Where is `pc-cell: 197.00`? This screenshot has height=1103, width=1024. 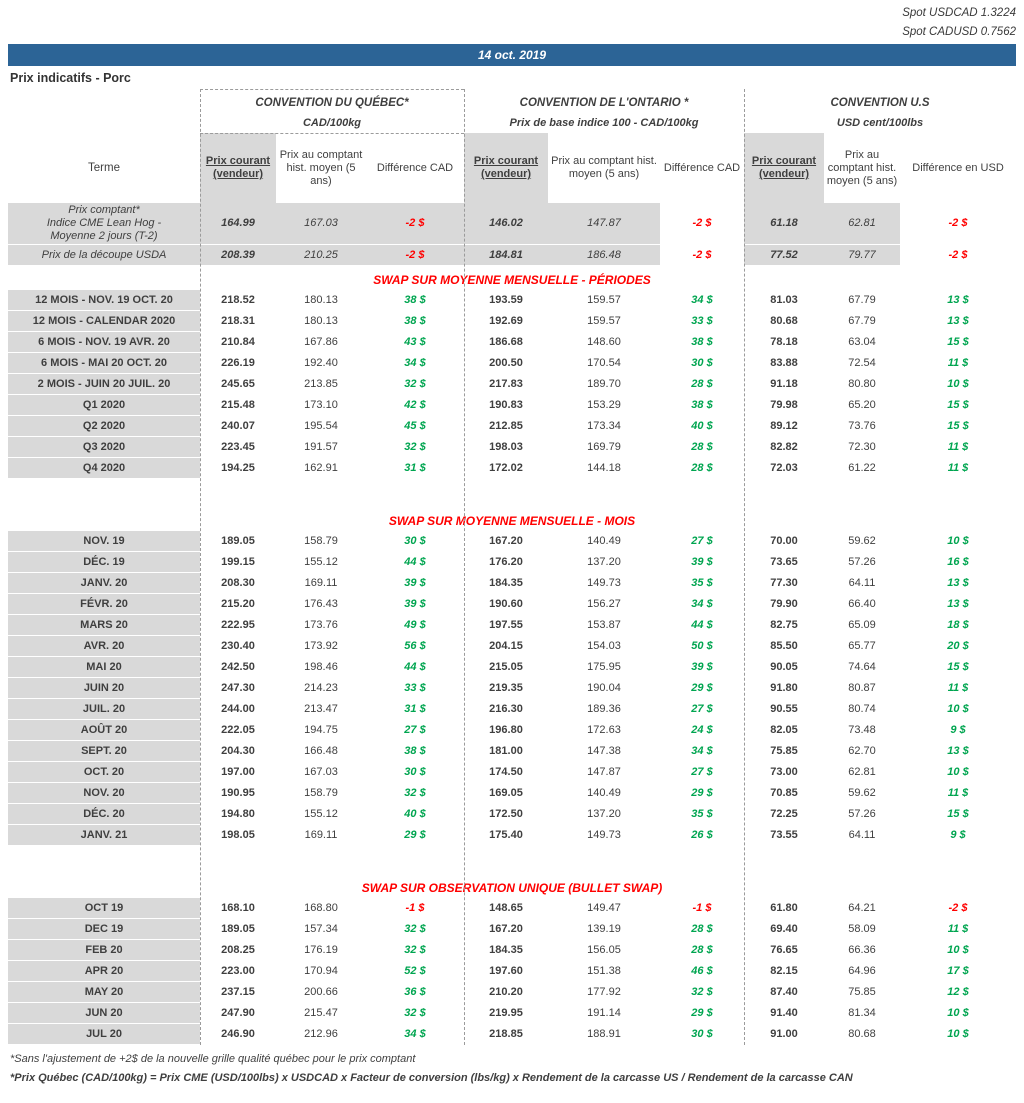
pc-cell: 197.00 is located at coordinates (238, 772).